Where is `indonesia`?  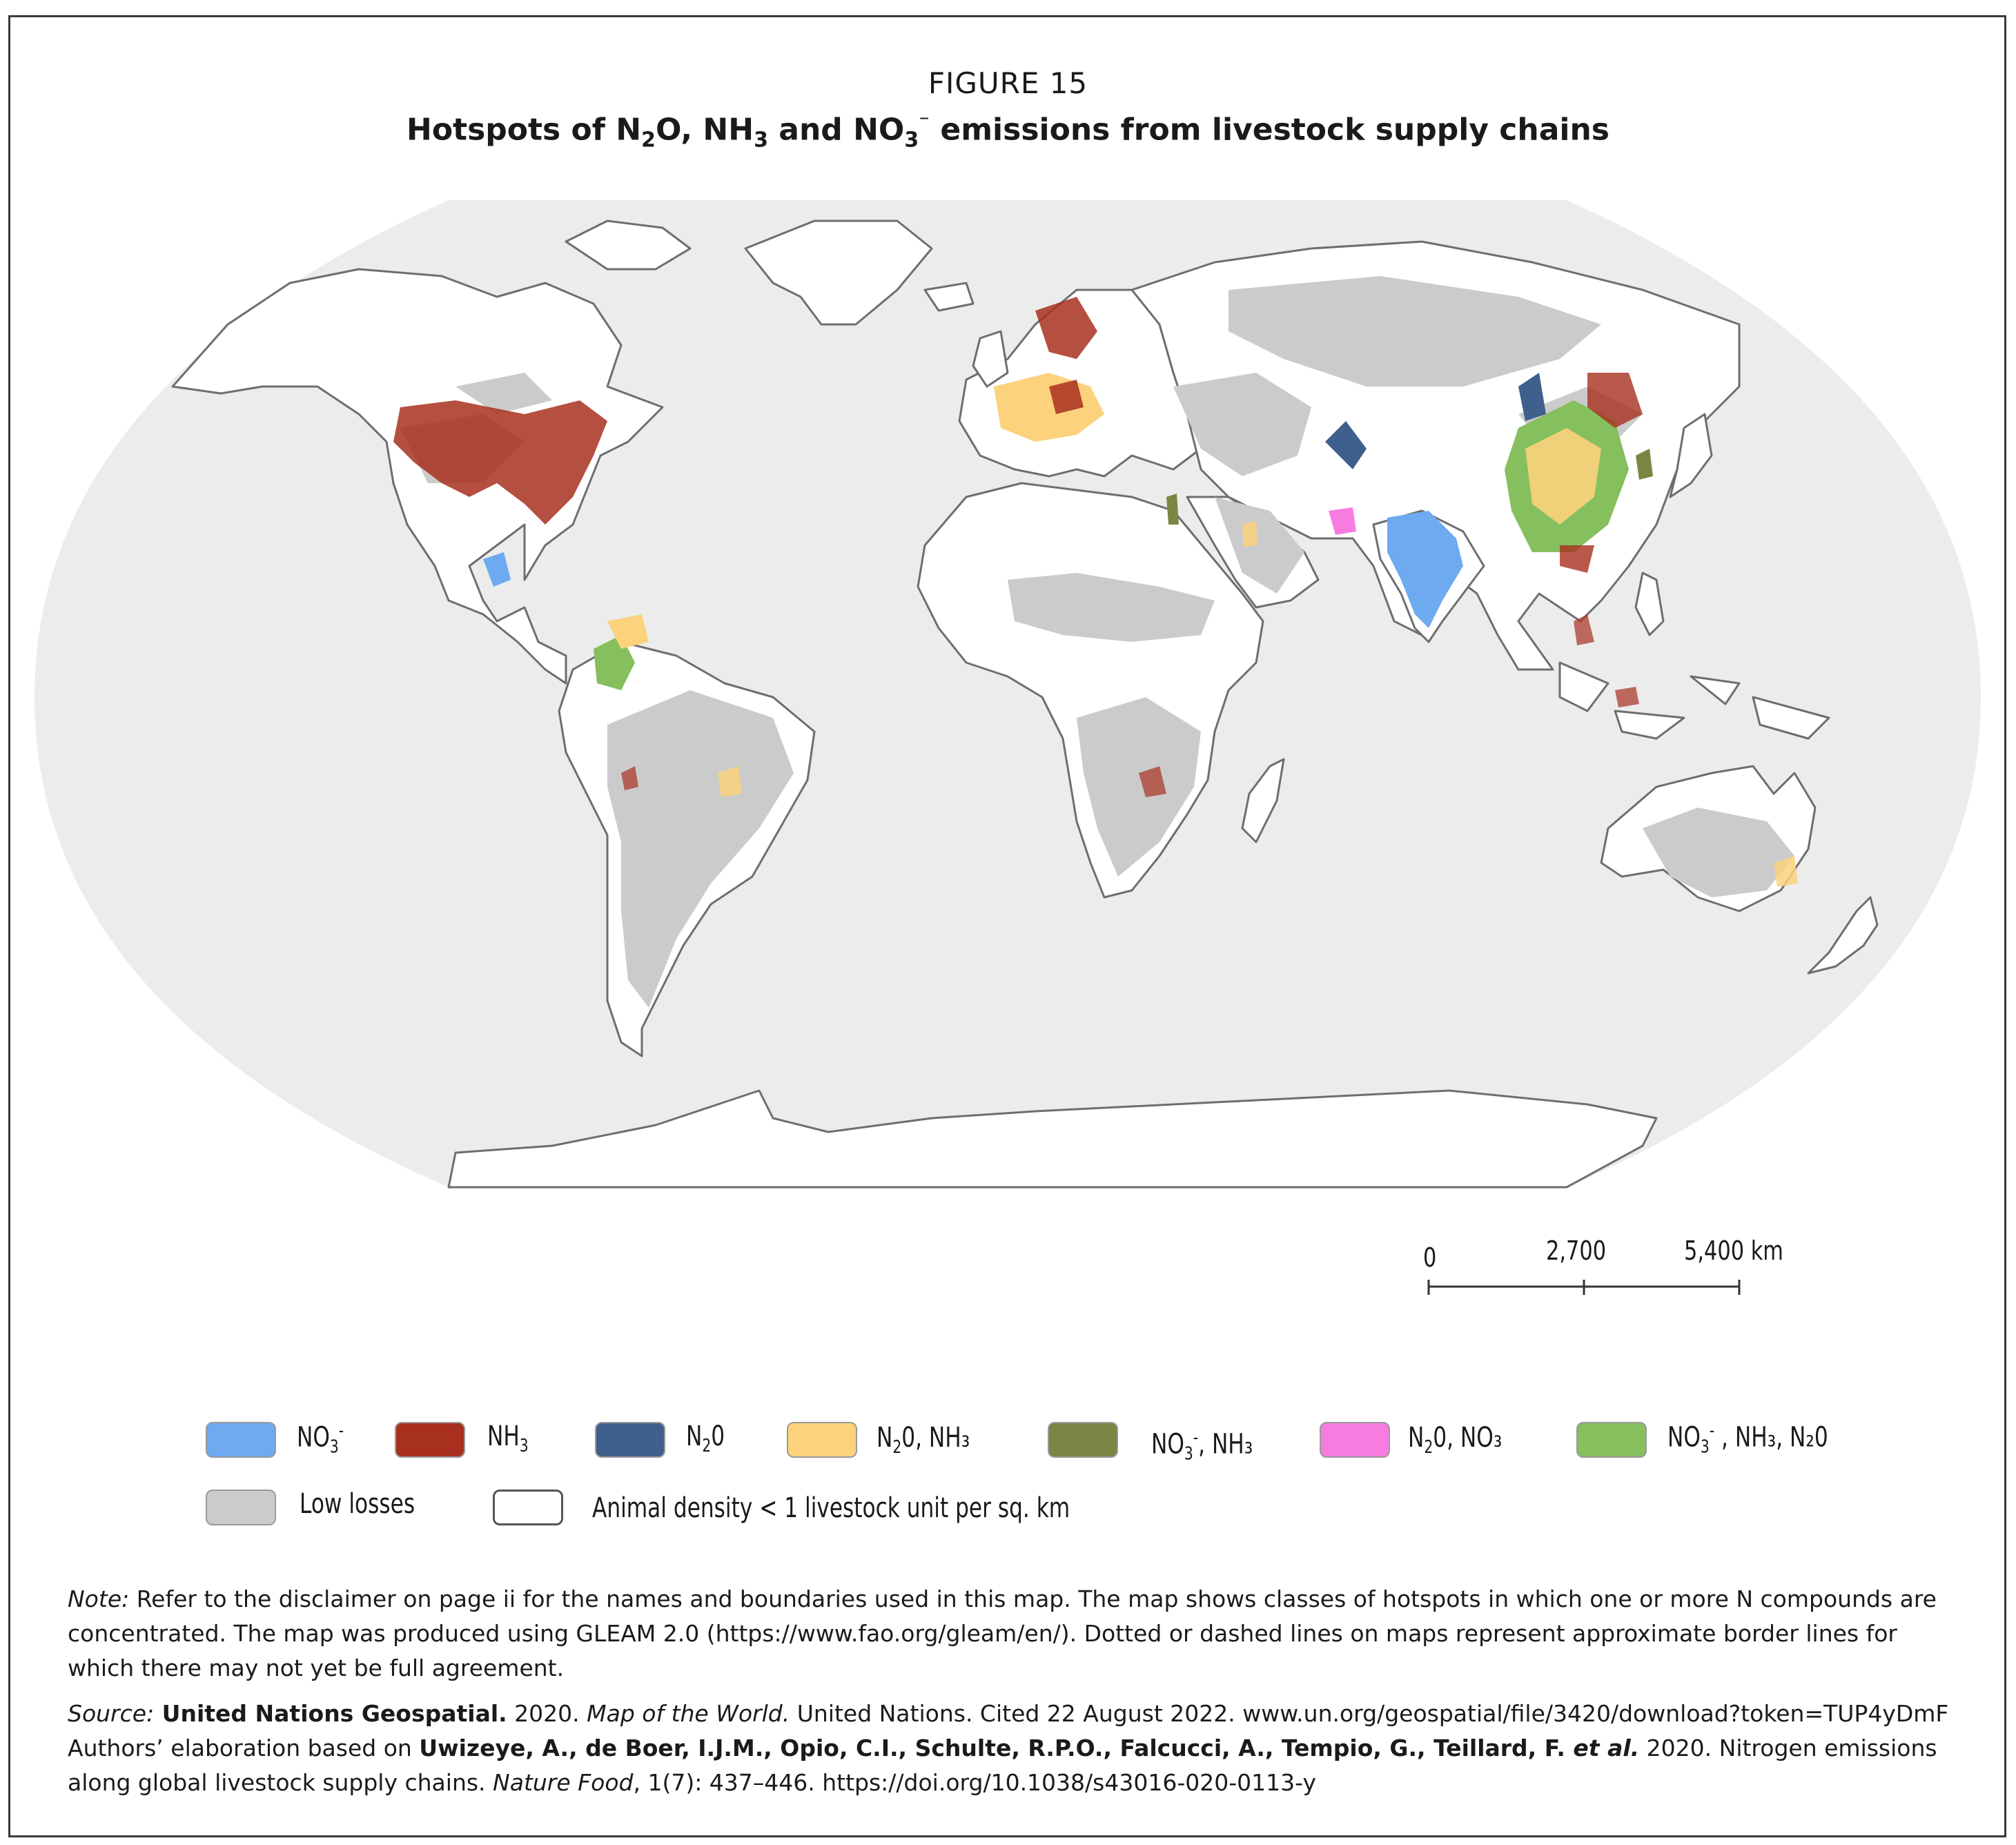
indonesia is located at coordinates (1694, 700).